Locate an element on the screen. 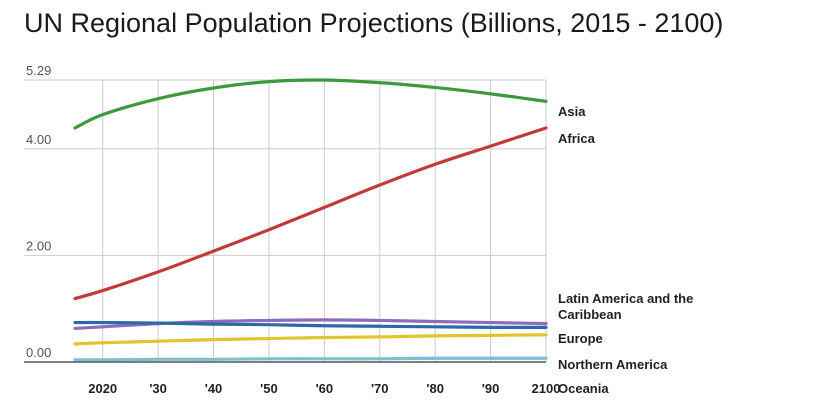  y-tick-label: 0.00 is located at coordinates (38, 352).